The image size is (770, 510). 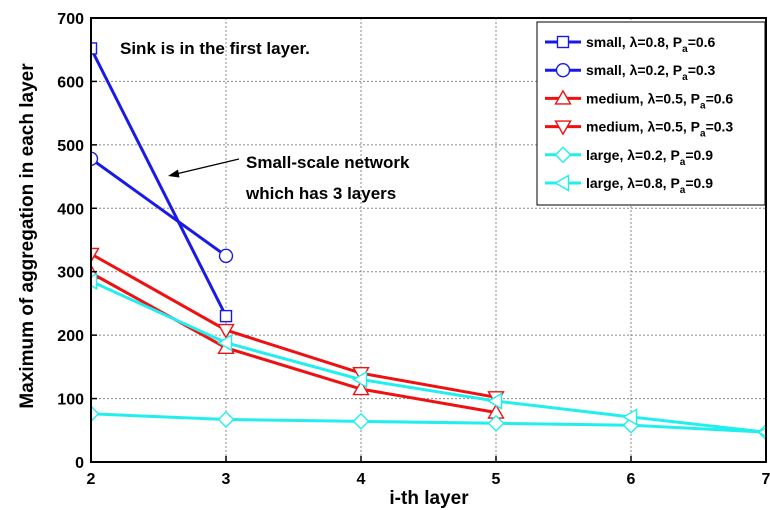 I want to click on annotation-small-scale-line2: which has 3 layers, so click(x=320, y=193).